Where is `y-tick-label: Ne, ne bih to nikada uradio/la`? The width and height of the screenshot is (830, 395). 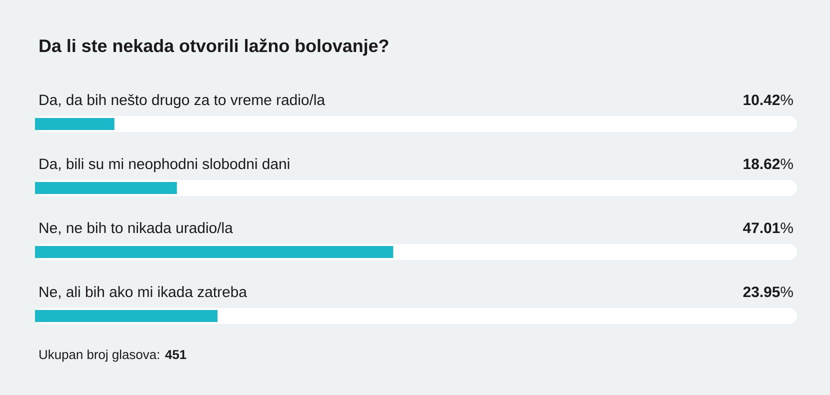 y-tick-label: Ne, ne bih to nikada uradio/la is located at coordinates (136, 228).